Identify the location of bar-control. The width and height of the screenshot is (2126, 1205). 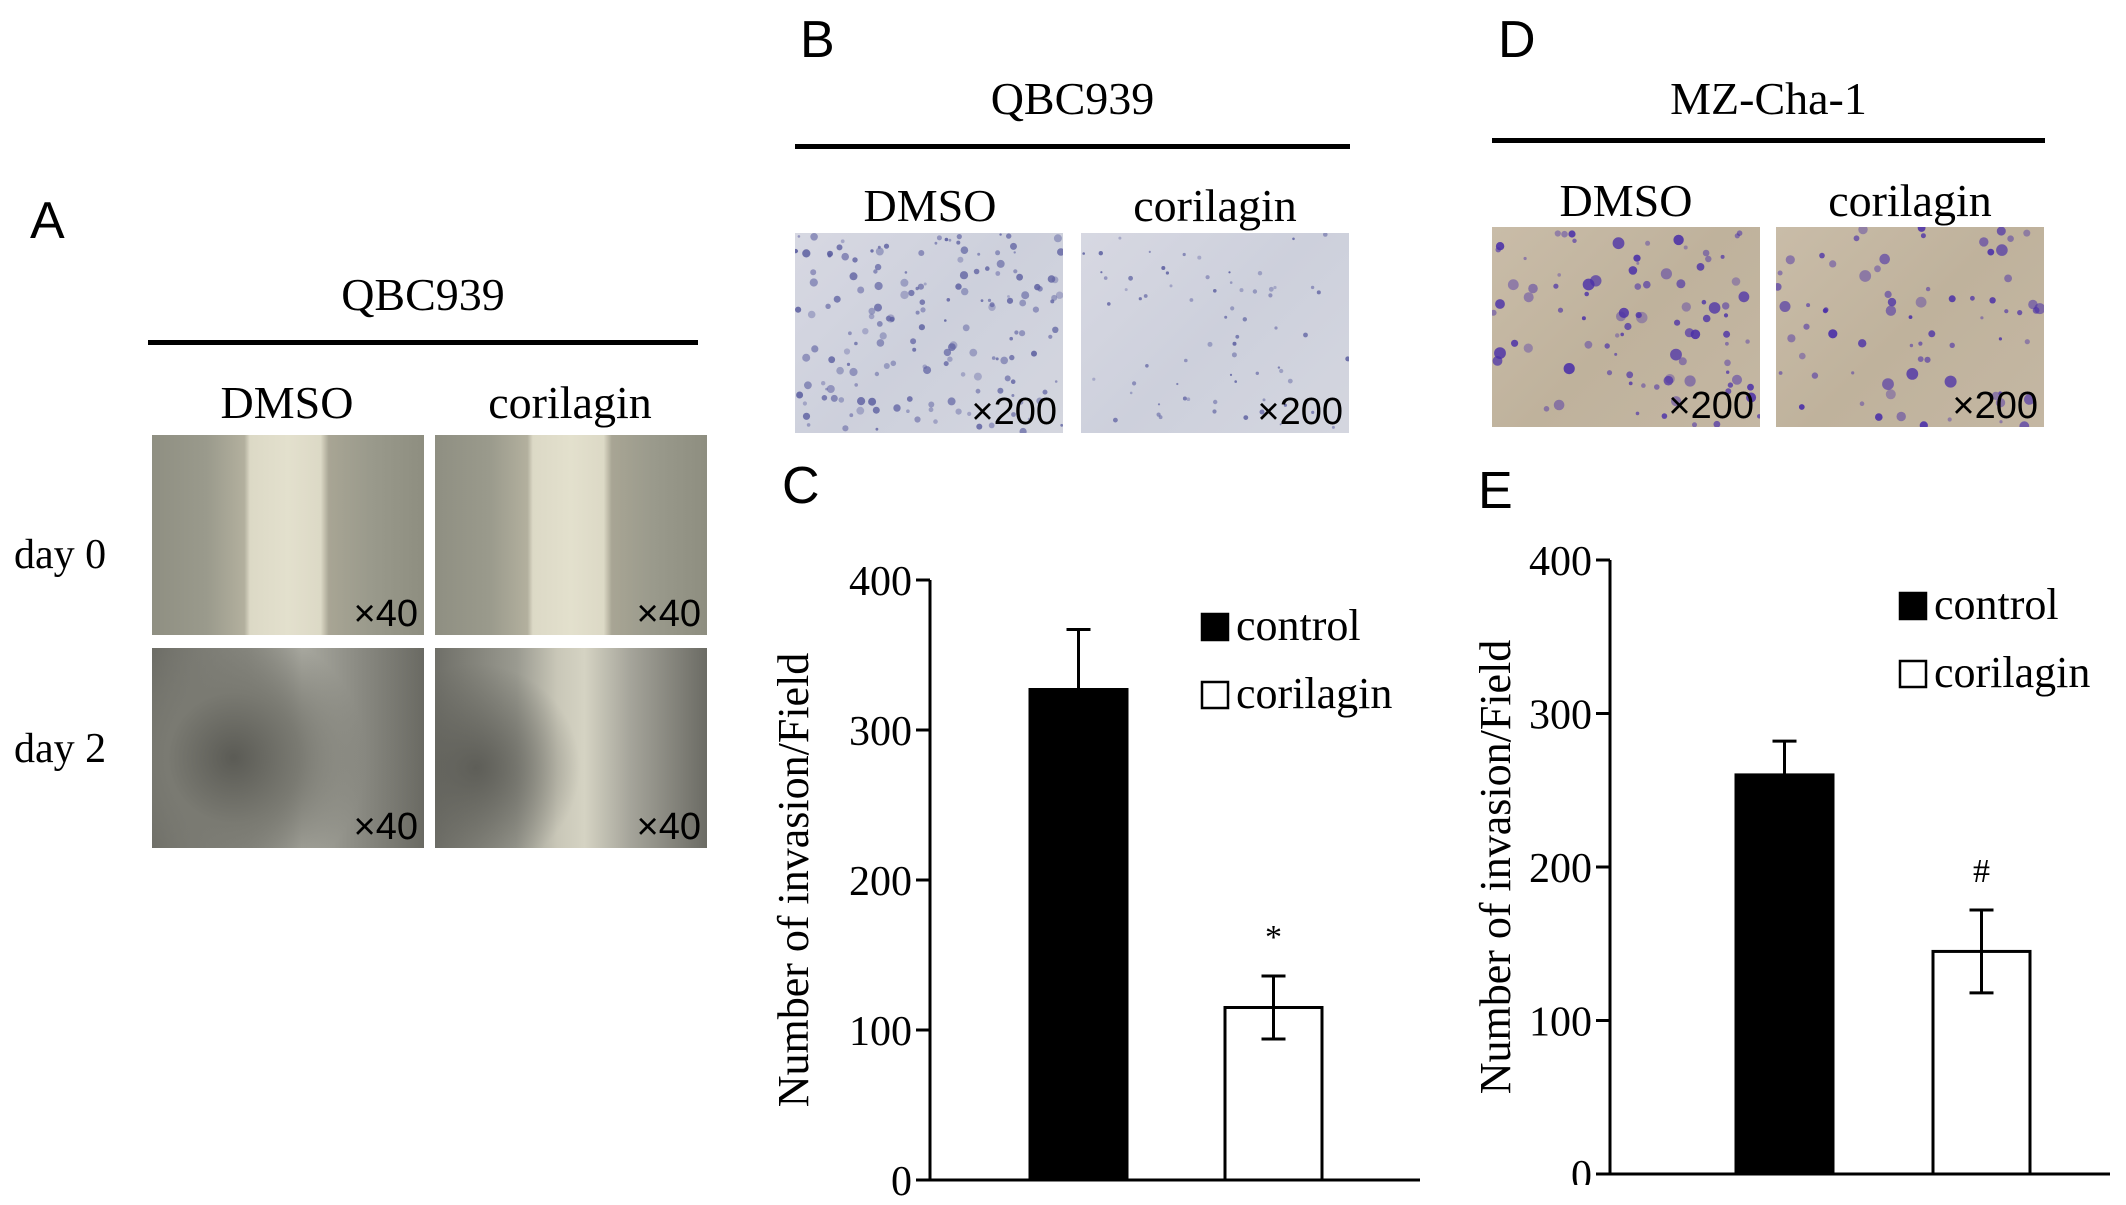
(1078, 935).